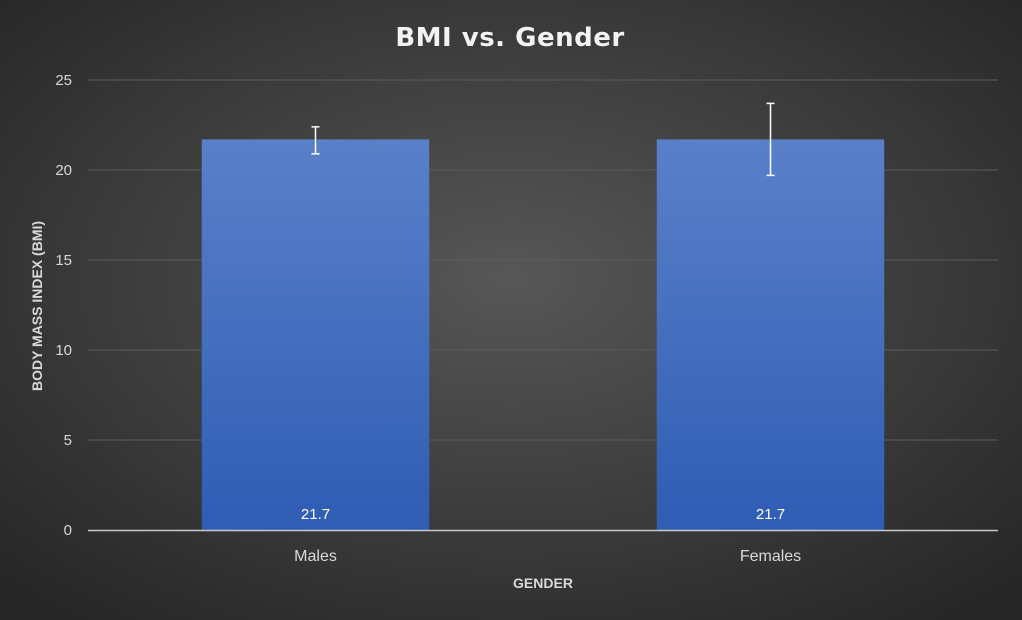 The height and width of the screenshot is (620, 1022). What do you see at coordinates (543, 139) in the screenshot?
I see `error-bars` at bounding box center [543, 139].